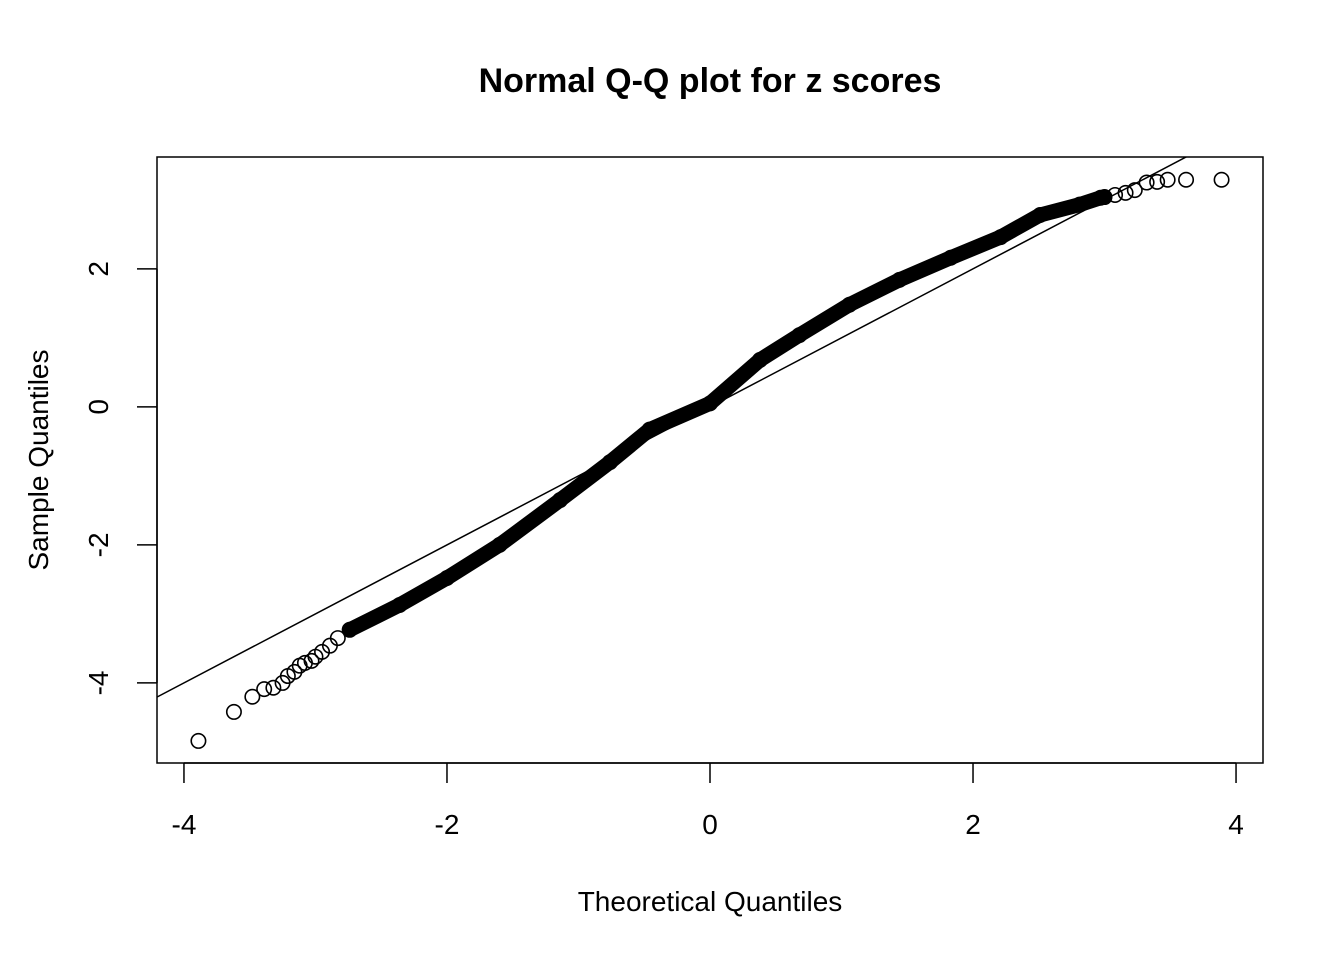 The height and width of the screenshot is (965, 1344). What do you see at coordinates (447, 824) in the screenshot?
I see `x-tick-label: -2` at bounding box center [447, 824].